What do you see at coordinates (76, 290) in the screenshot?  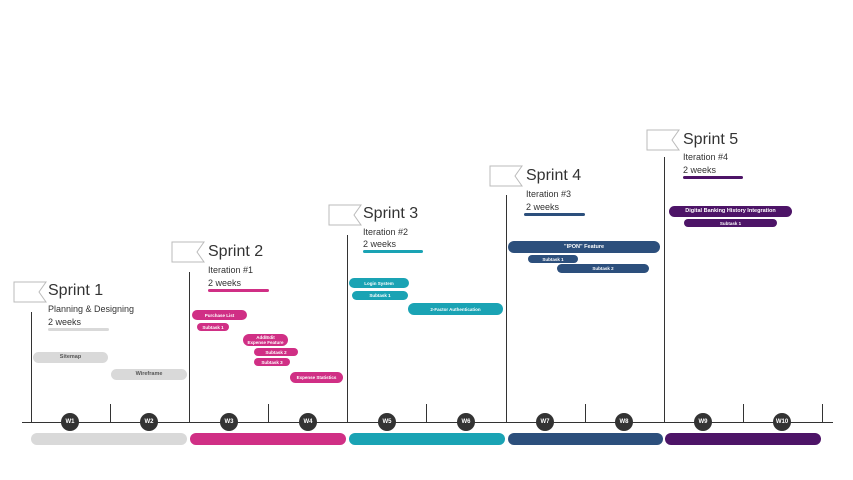 I see `sprint-1-title: Sprint 1` at bounding box center [76, 290].